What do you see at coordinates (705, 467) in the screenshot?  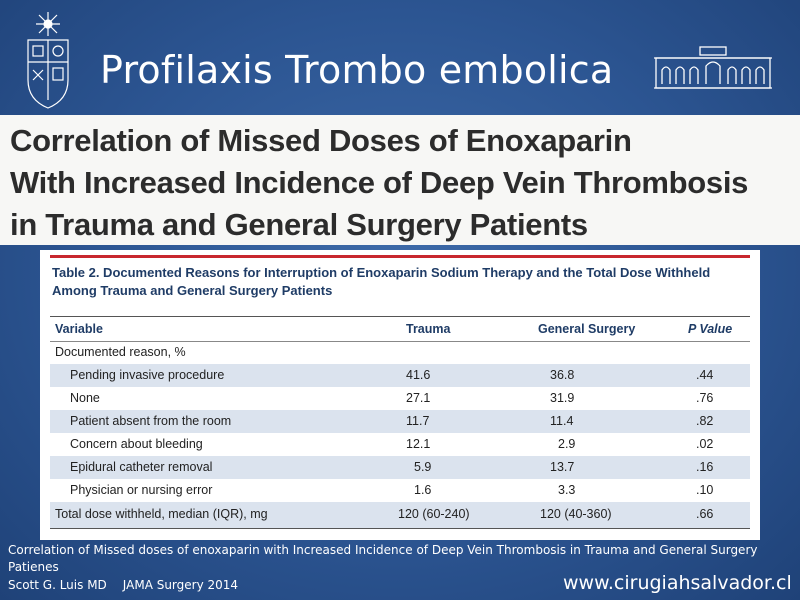 I see `row-p-value: .16` at bounding box center [705, 467].